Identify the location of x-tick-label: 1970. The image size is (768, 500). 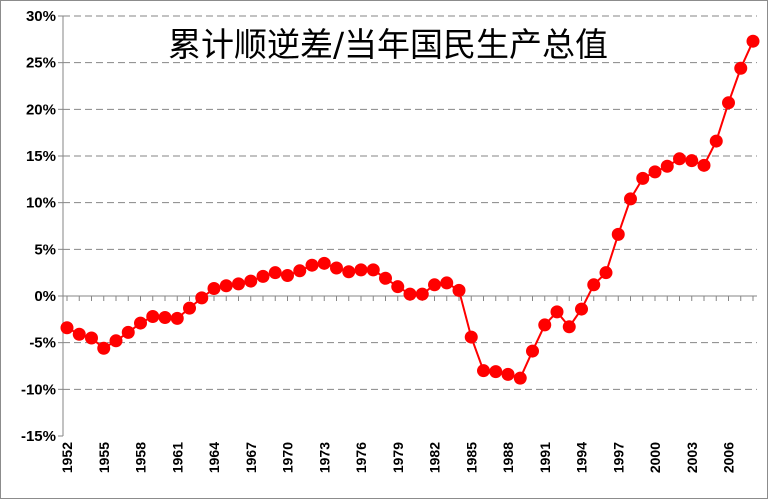
(288, 457).